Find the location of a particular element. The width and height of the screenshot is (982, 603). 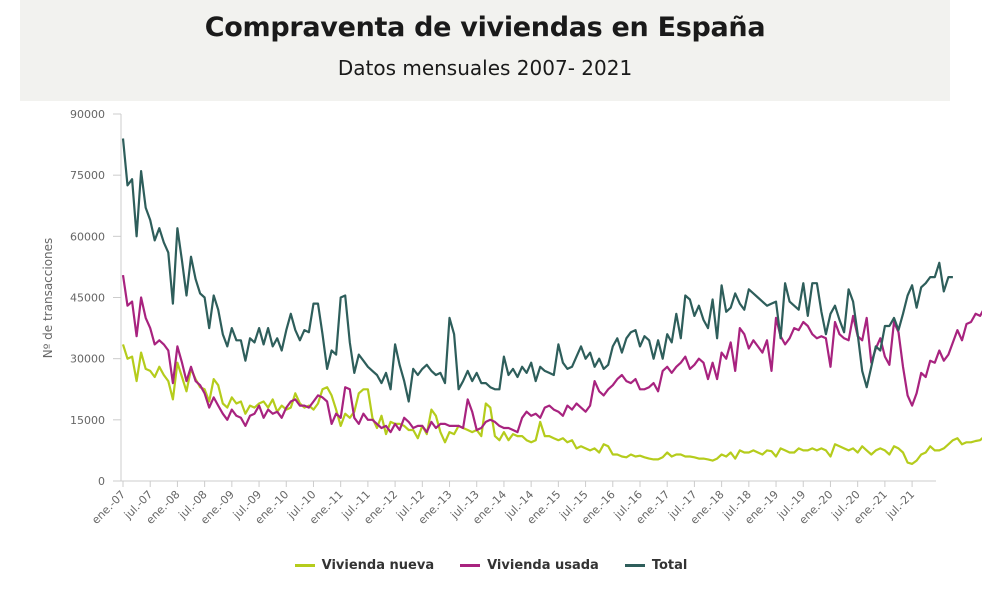

legend-swatch-nueva is located at coordinates (304, 565).